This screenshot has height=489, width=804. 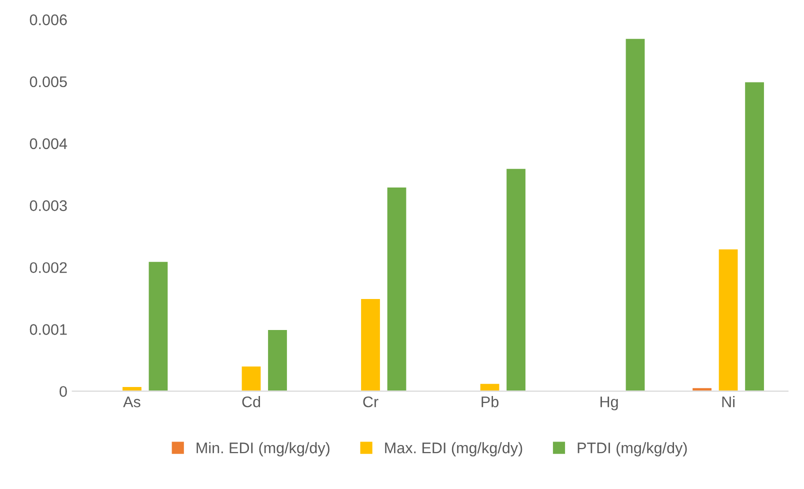 I want to click on y-tick-label: 0.004, so click(x=49, y=144).